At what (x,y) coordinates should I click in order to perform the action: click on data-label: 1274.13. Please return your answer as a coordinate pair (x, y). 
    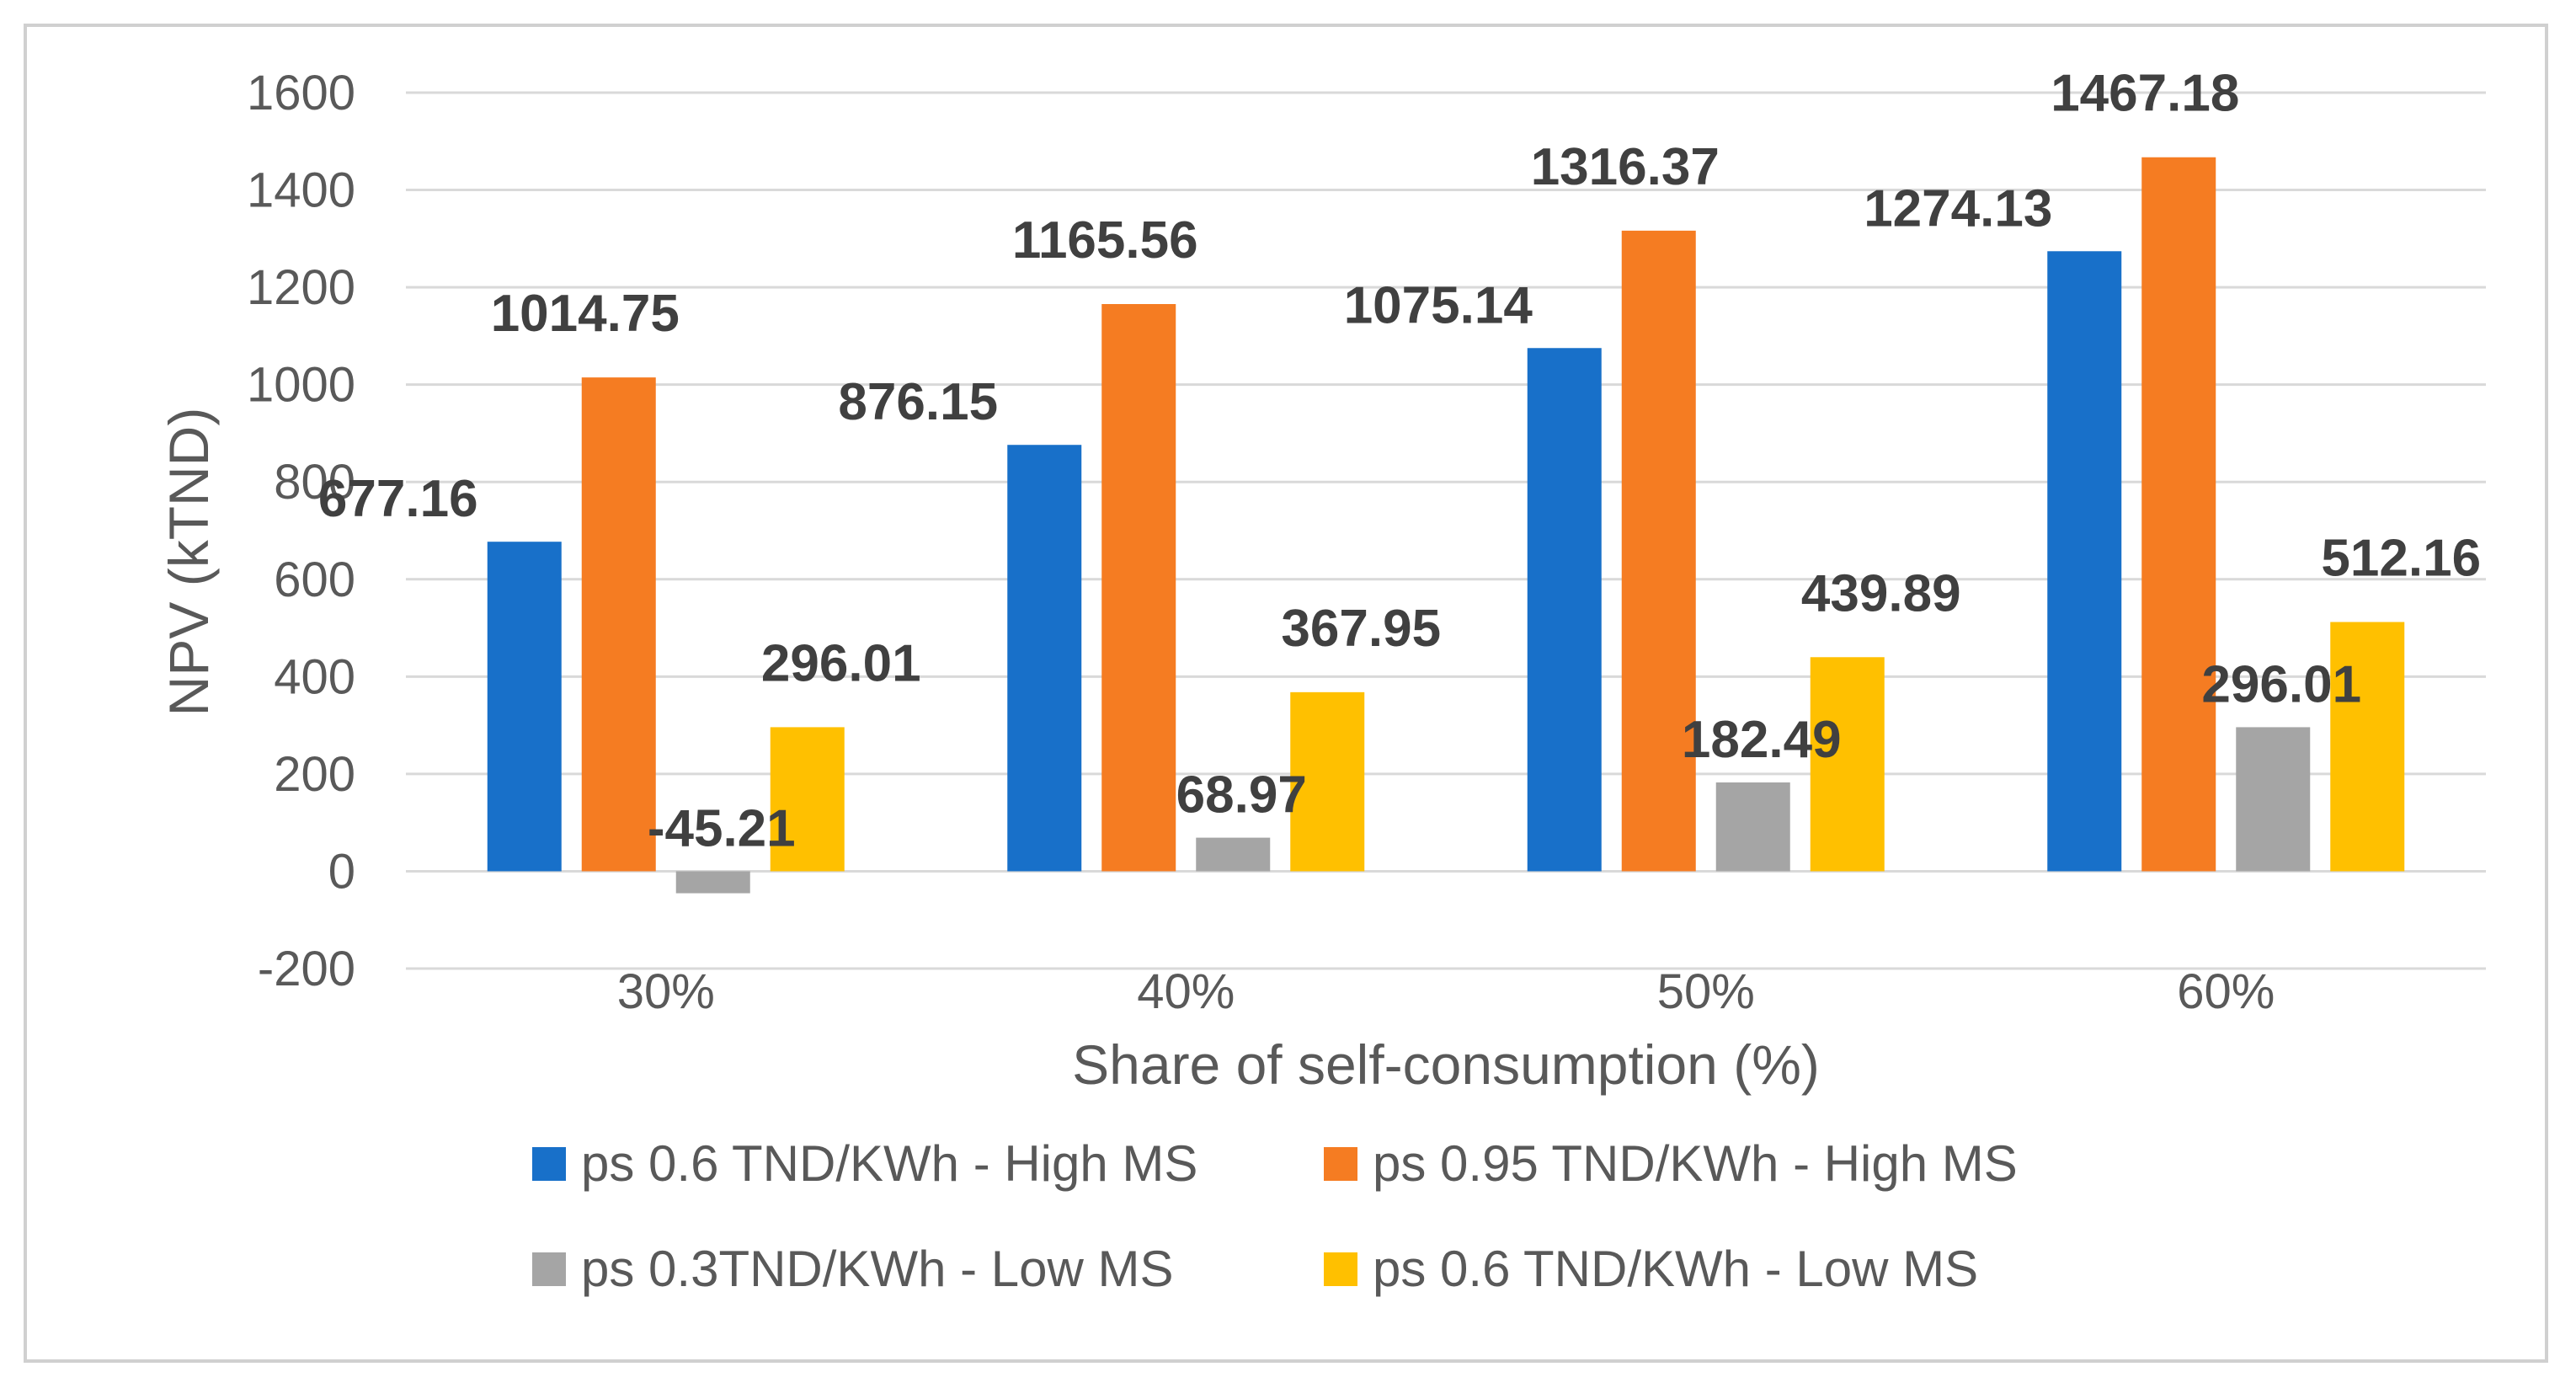
    Looking at the image, I should click on (1958, 208).